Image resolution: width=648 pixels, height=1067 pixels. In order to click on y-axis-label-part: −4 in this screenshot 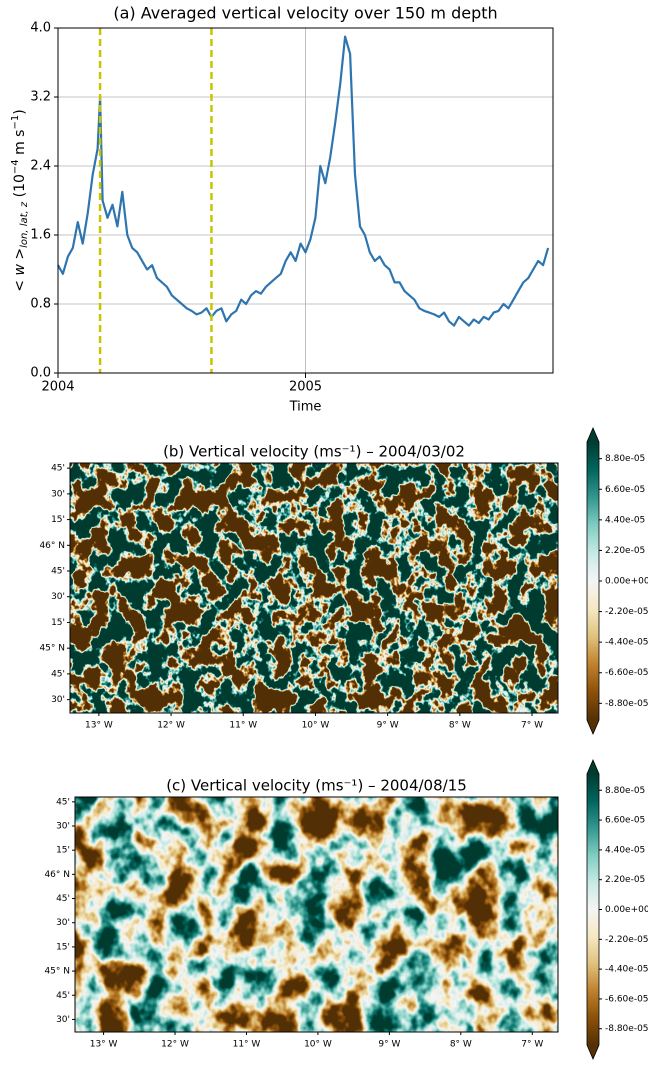, I will do `click(15, 166)`.